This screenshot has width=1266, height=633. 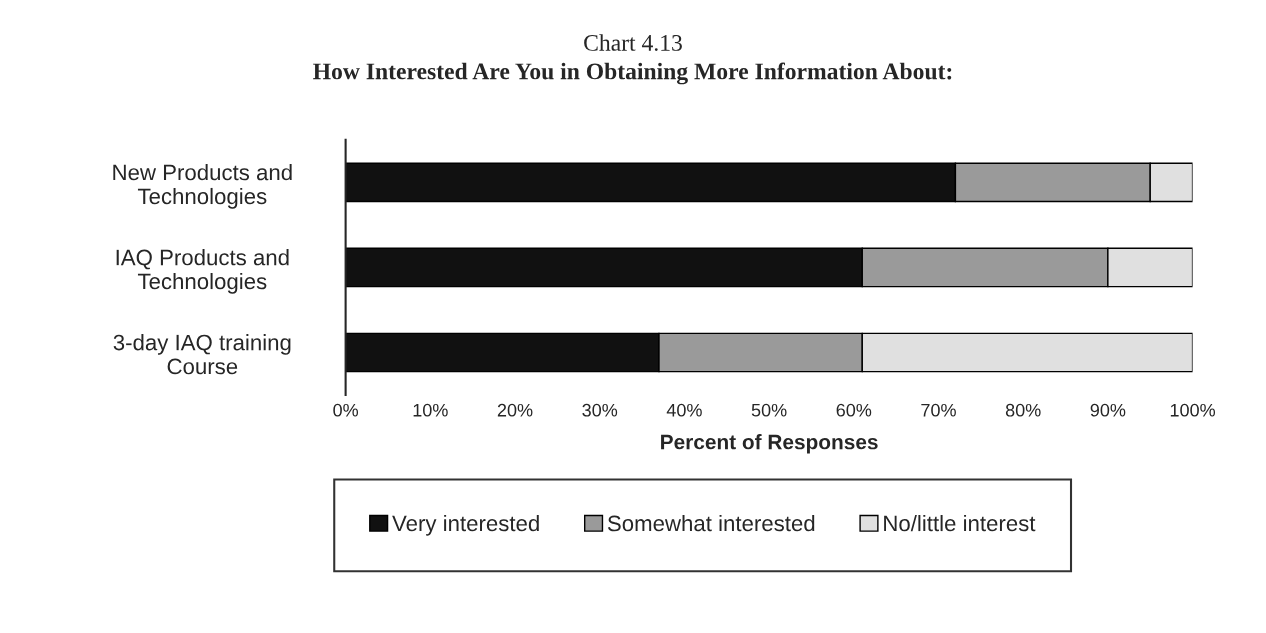 What do you see at coordinates (346, 410) in the screenshot?
I see `x-tick-label: 0%` at bounding box center [346, 410].